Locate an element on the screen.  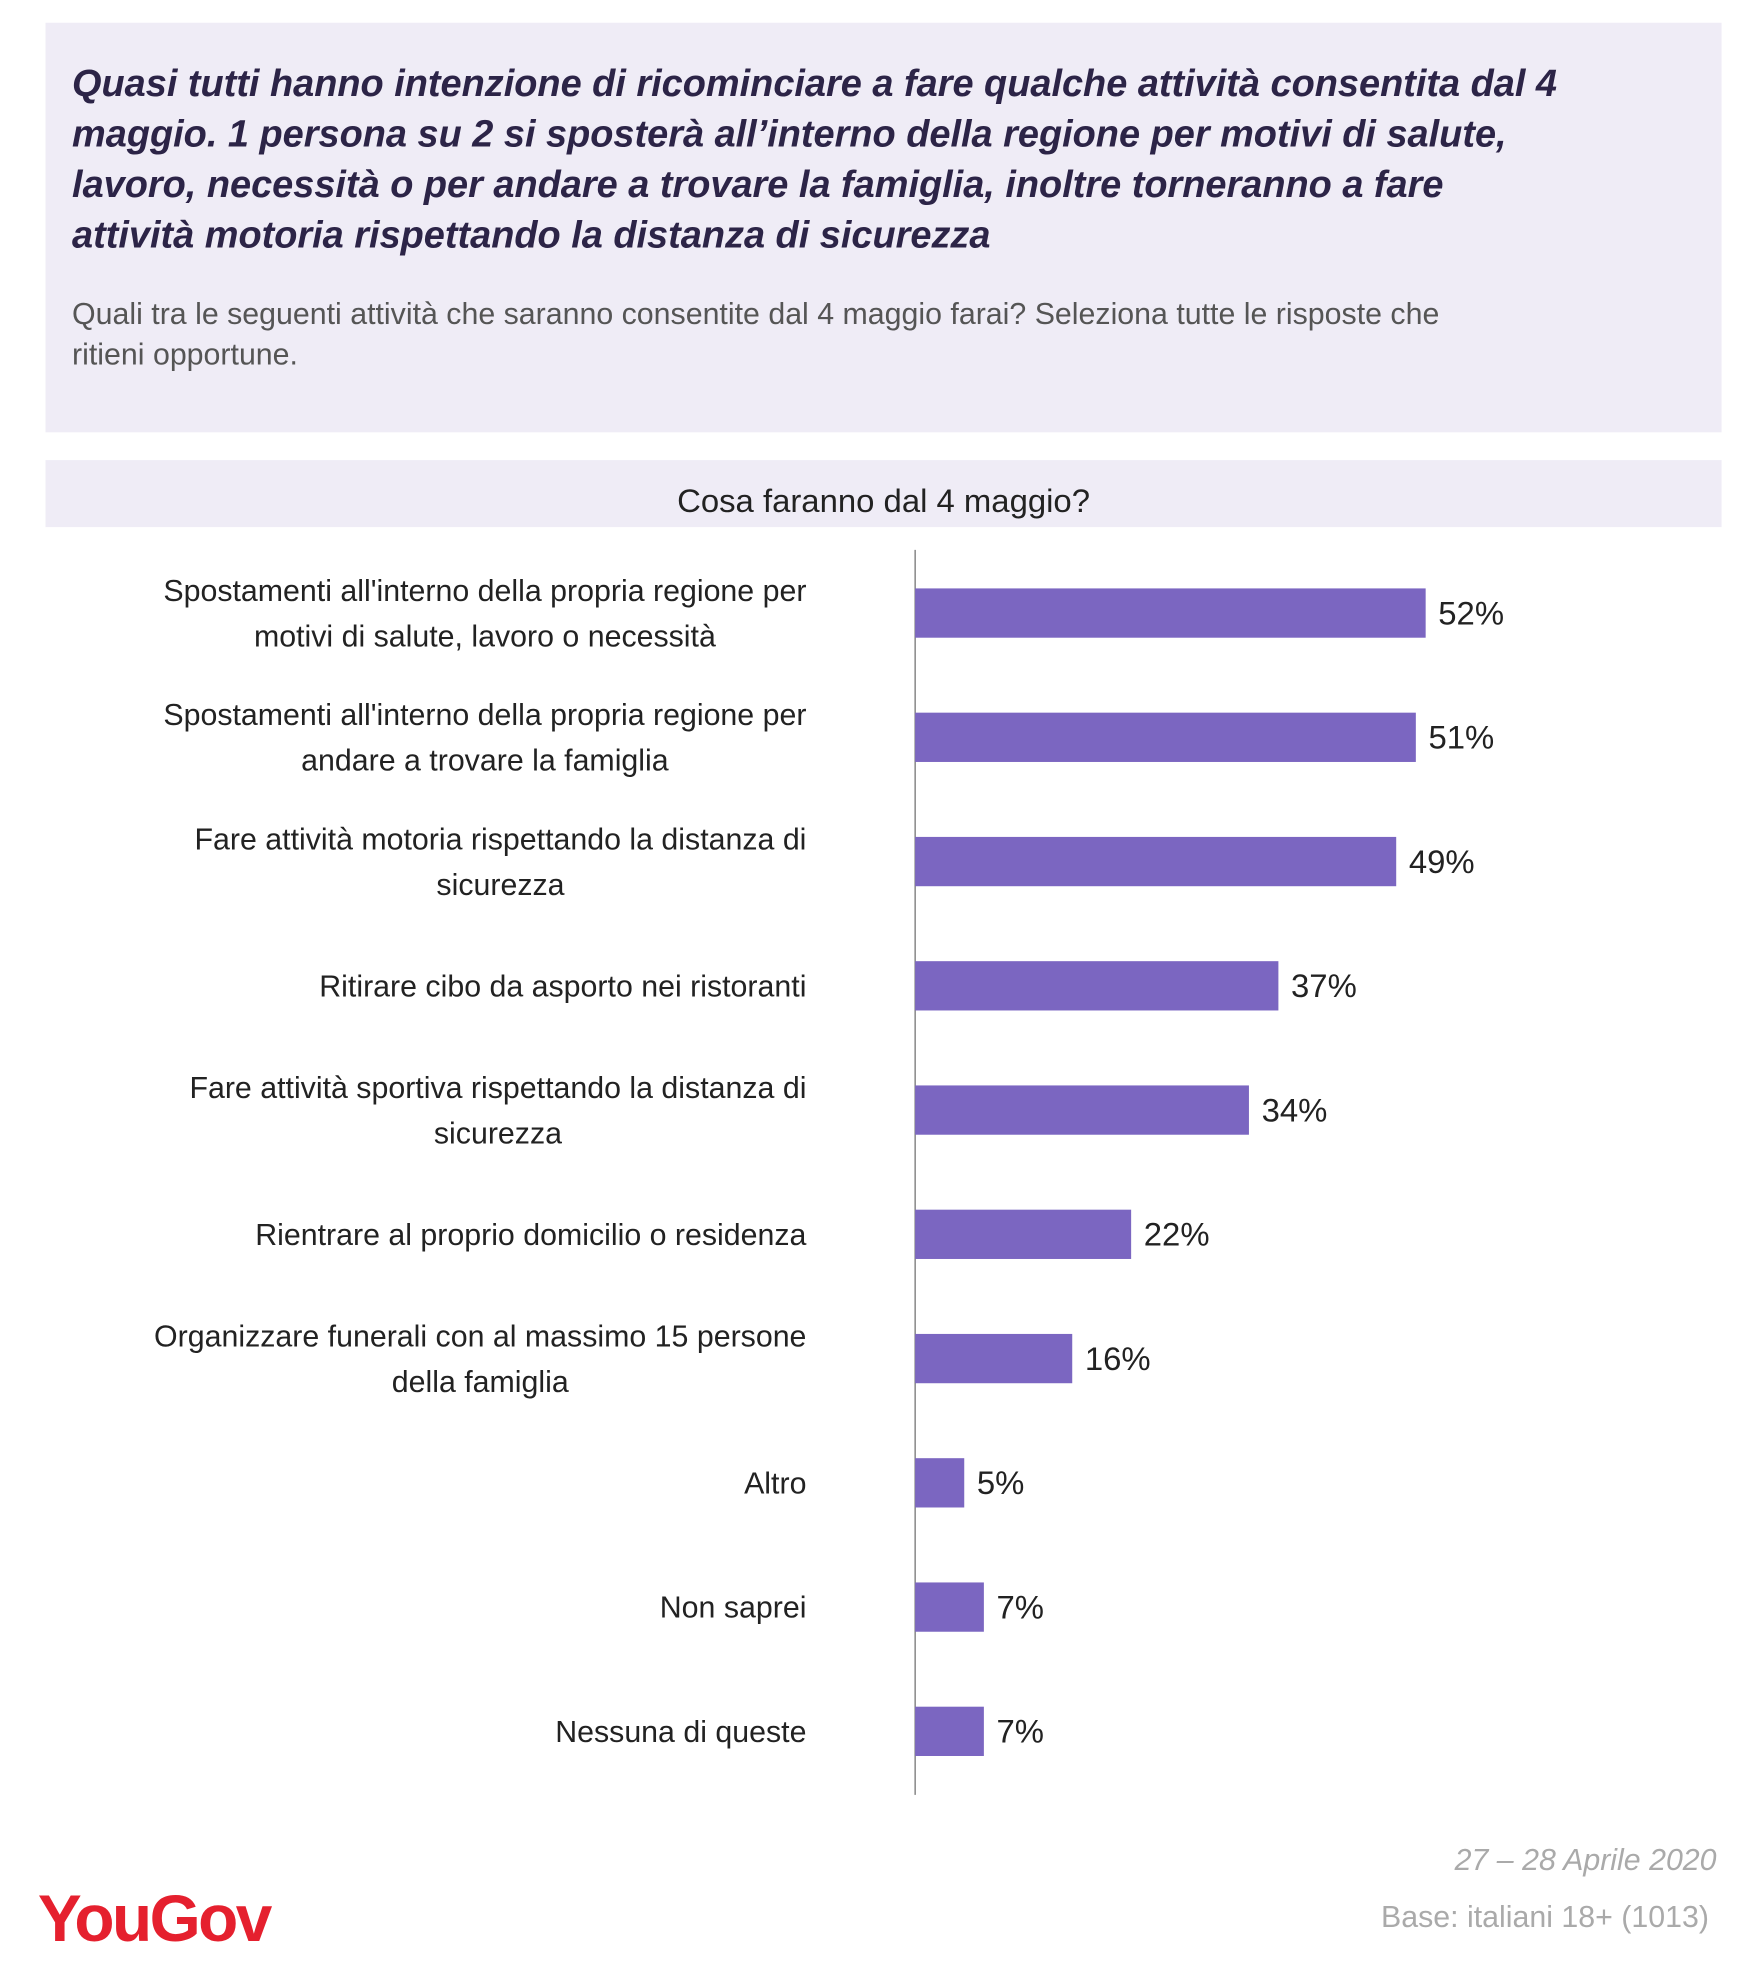
chart-heading: Cosa faranno dal 4 maggio? is located at coordinates (883, 500).